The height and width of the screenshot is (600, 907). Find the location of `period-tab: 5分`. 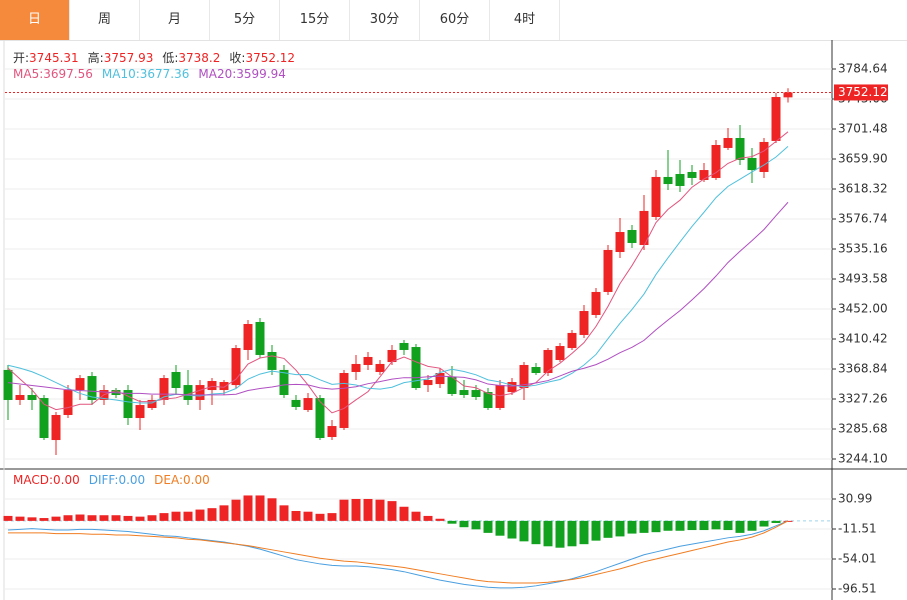

period-tab: 5分 is located at coordinates (245, 20).